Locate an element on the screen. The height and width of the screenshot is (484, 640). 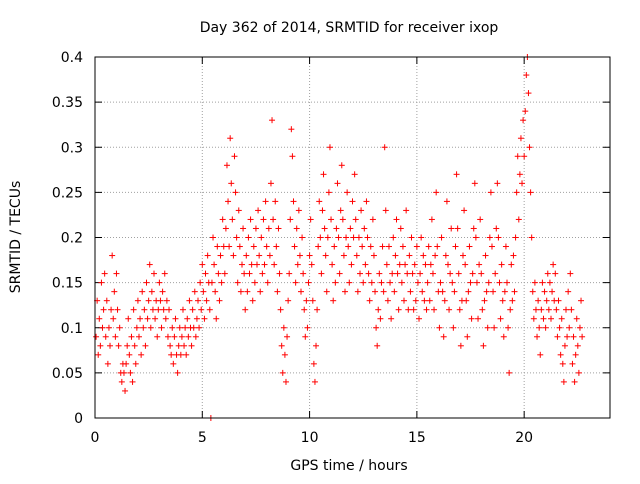
y-axis-label: SRMTID / TECUs is located at coordinates (16, 237).